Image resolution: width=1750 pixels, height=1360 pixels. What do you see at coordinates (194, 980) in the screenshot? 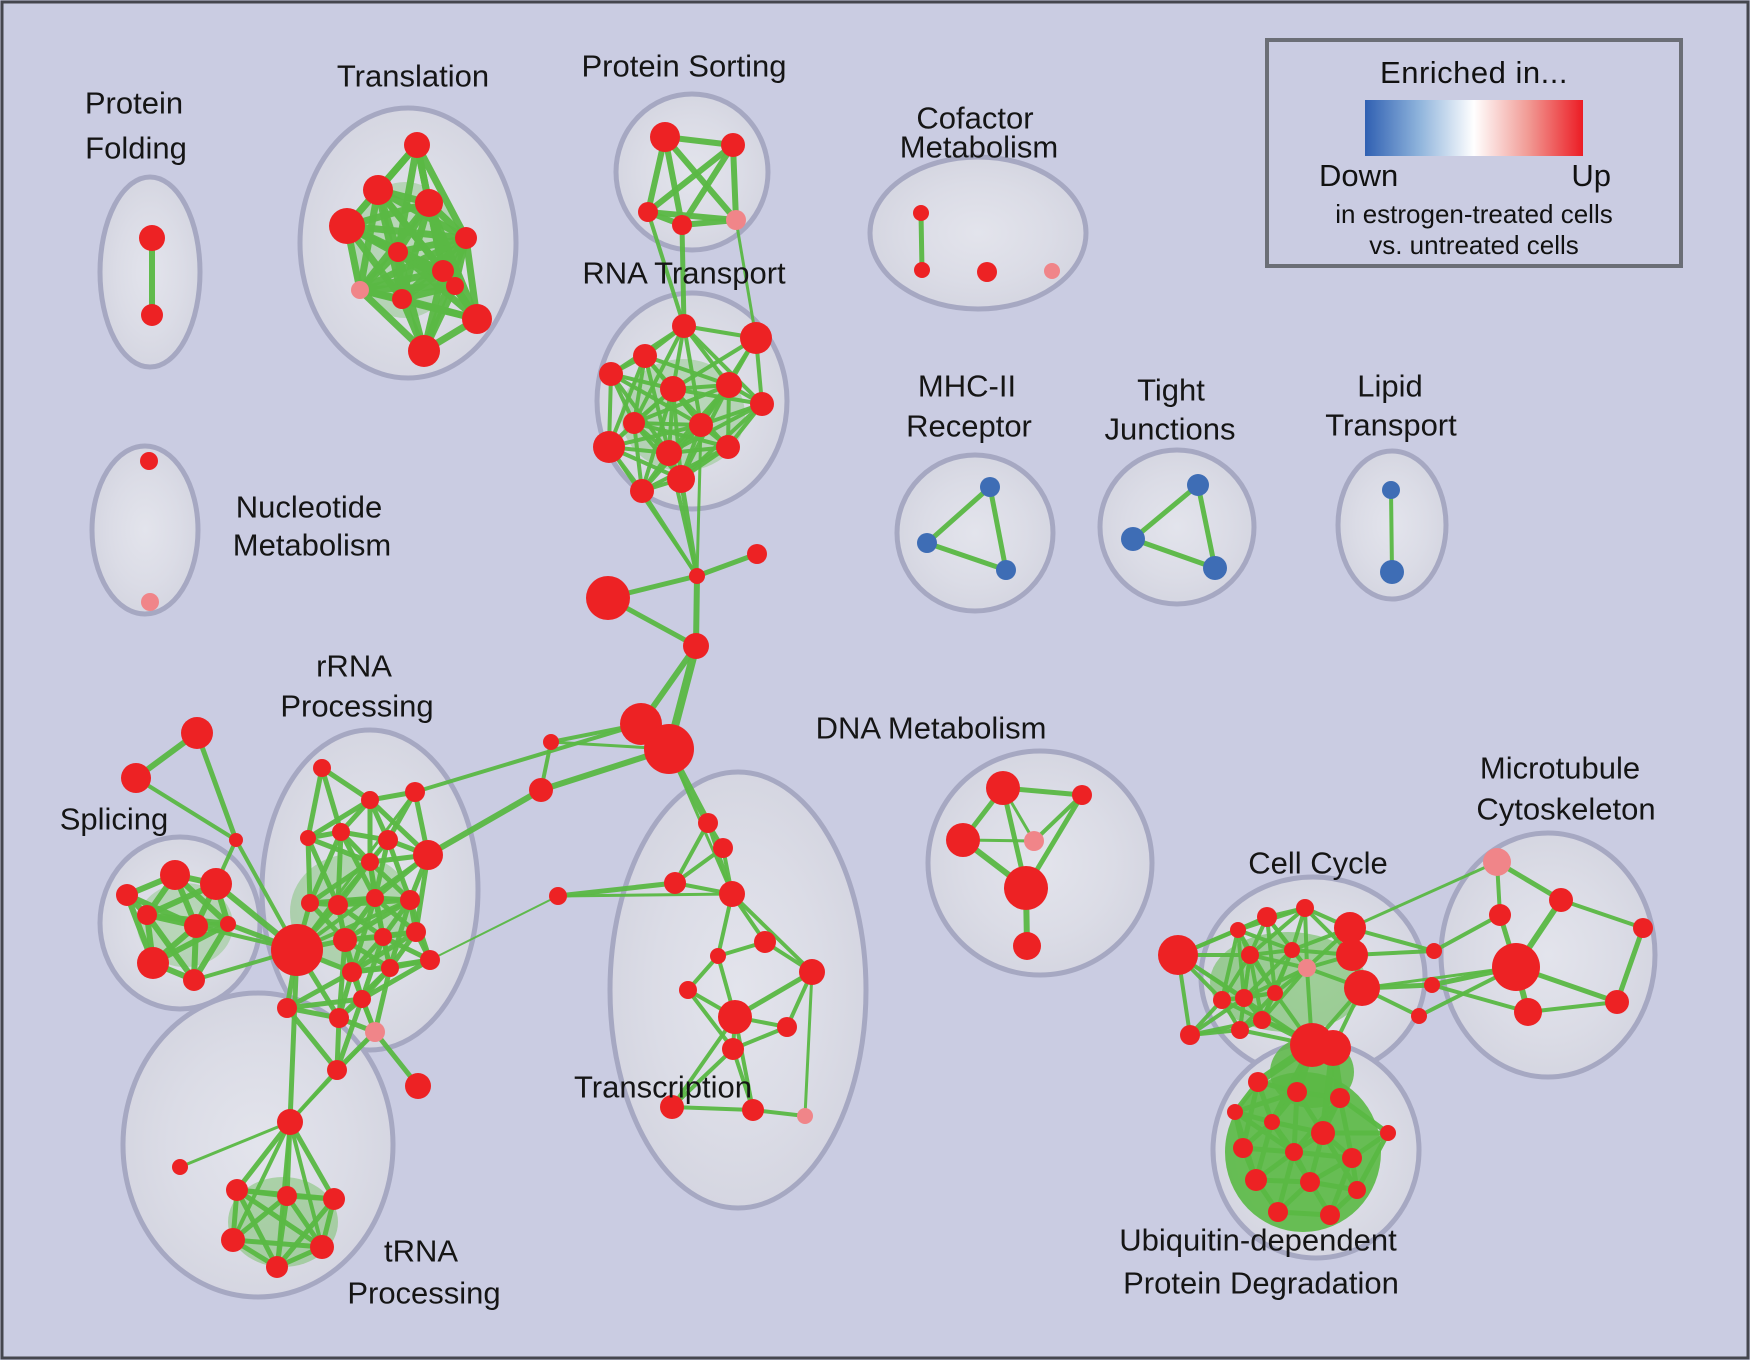
I see `node-sp7` at bounding box center [194, 980].